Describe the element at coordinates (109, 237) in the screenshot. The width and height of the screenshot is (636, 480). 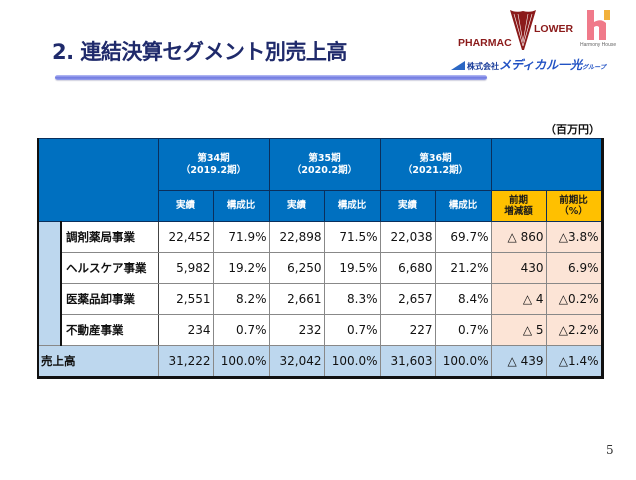
I see `row-label: 調剤薬局事業` at that location.